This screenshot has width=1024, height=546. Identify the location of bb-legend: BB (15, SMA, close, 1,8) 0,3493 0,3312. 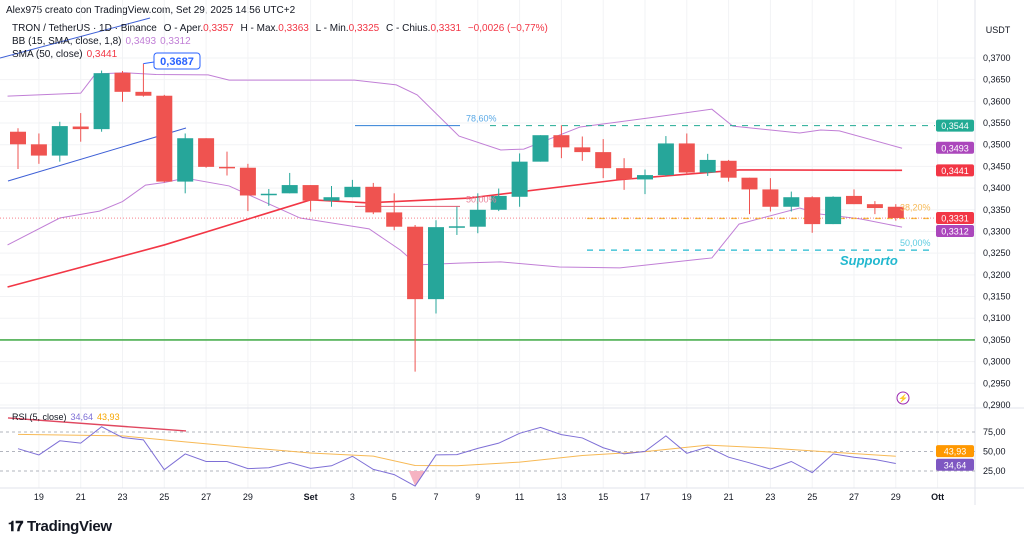
(103, 41).